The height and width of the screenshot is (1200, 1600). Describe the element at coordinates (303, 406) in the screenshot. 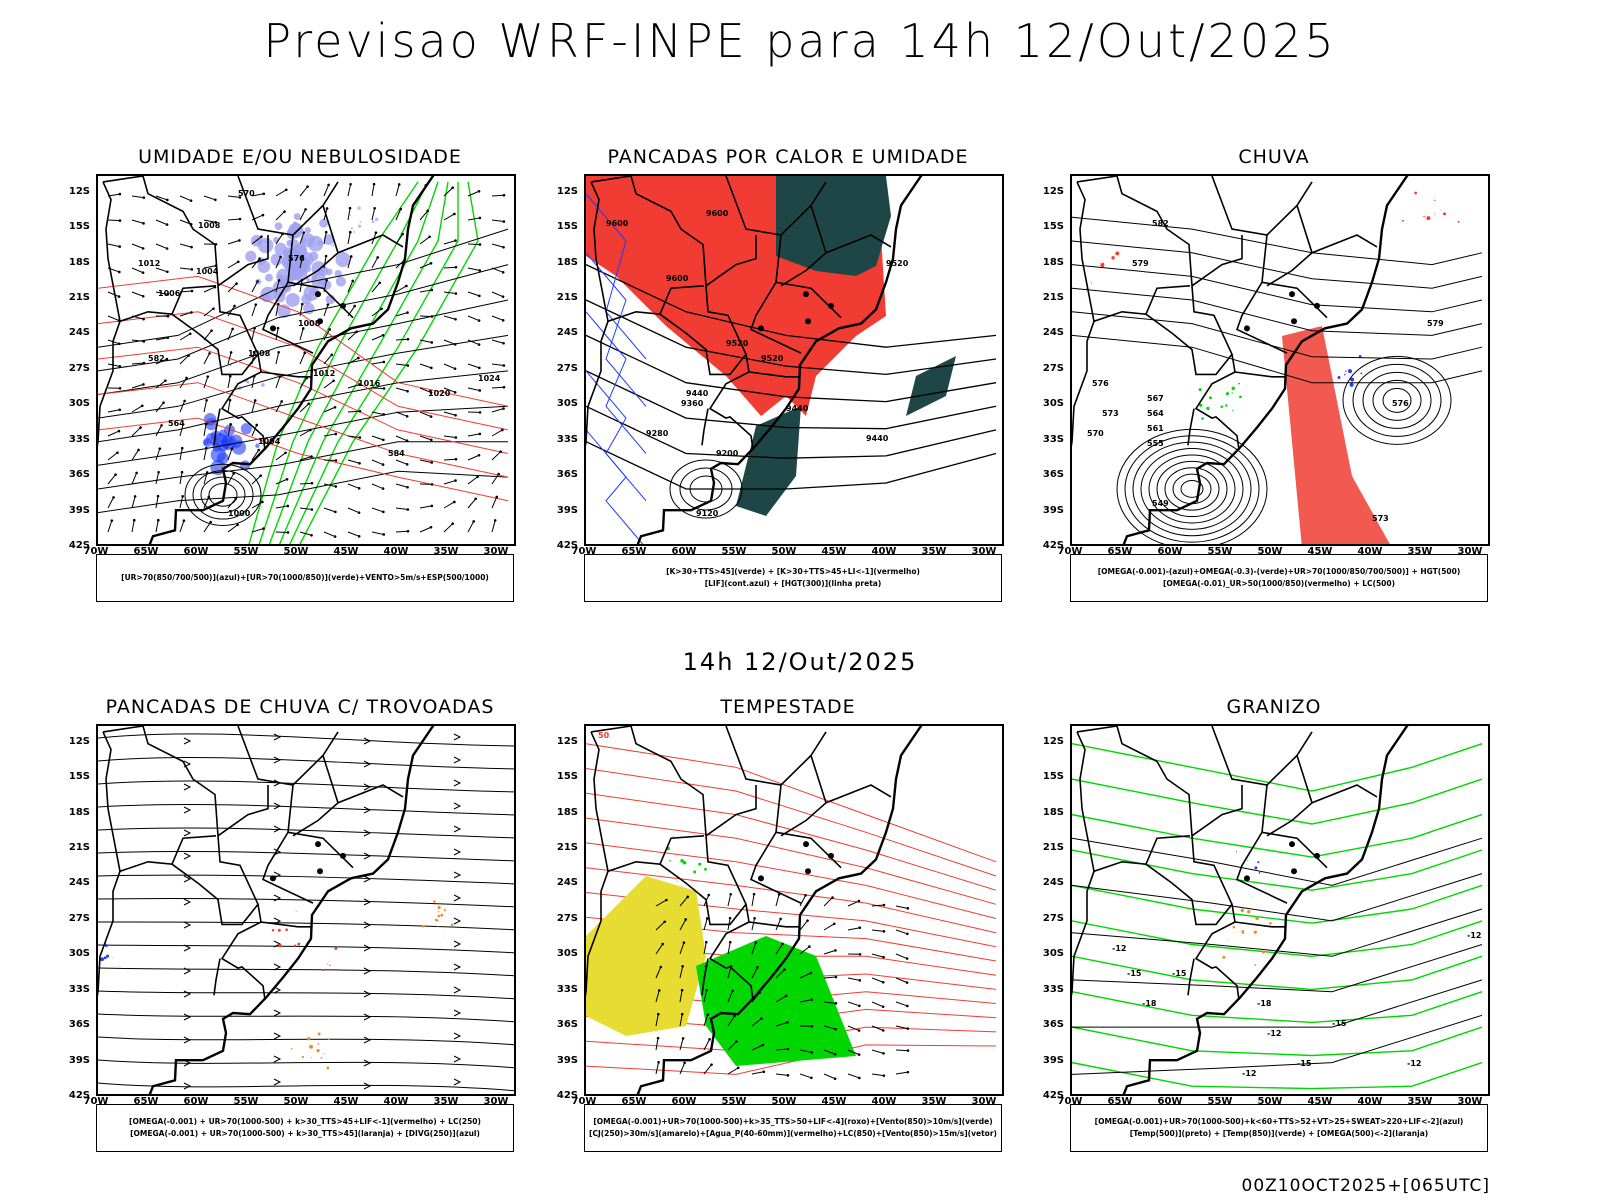

I see `isobar-line` at that location.